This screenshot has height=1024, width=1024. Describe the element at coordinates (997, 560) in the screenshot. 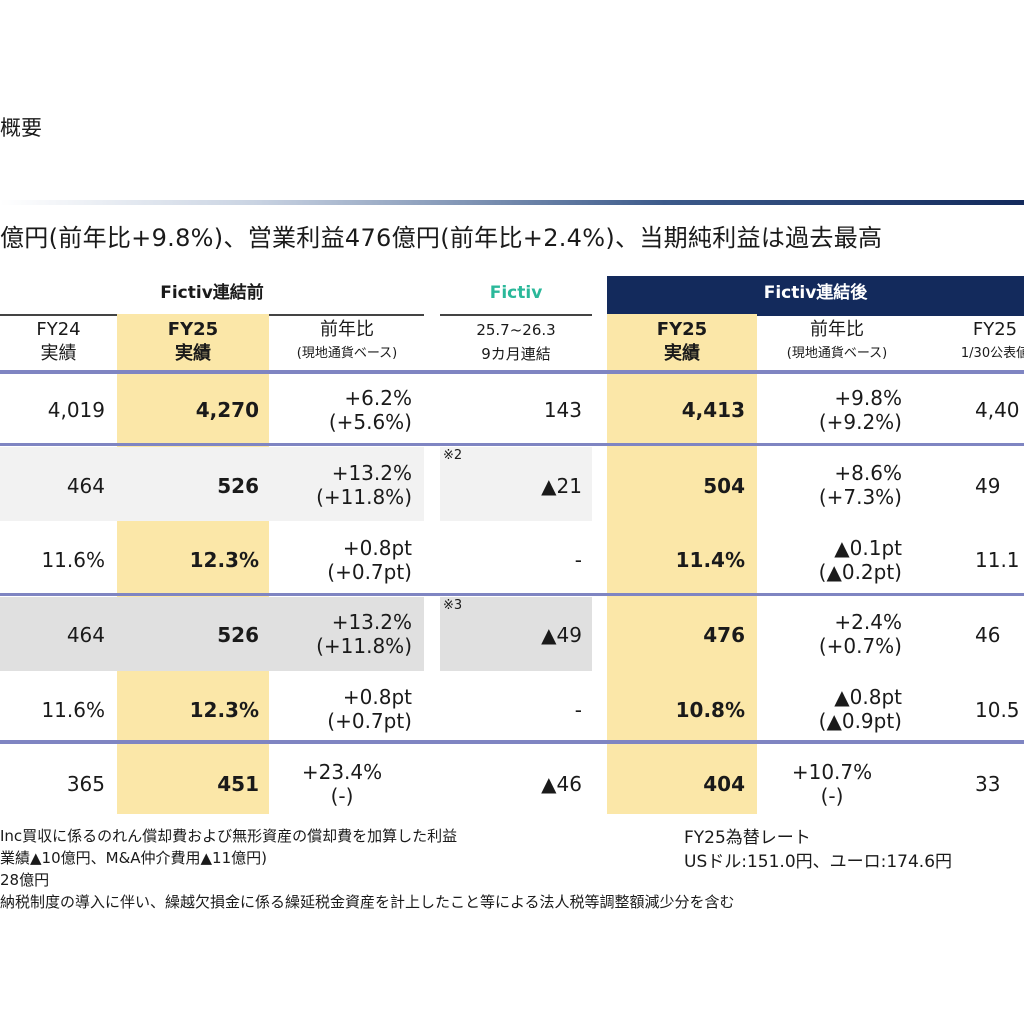

I see `cell-forecast: 11.1` at that location.